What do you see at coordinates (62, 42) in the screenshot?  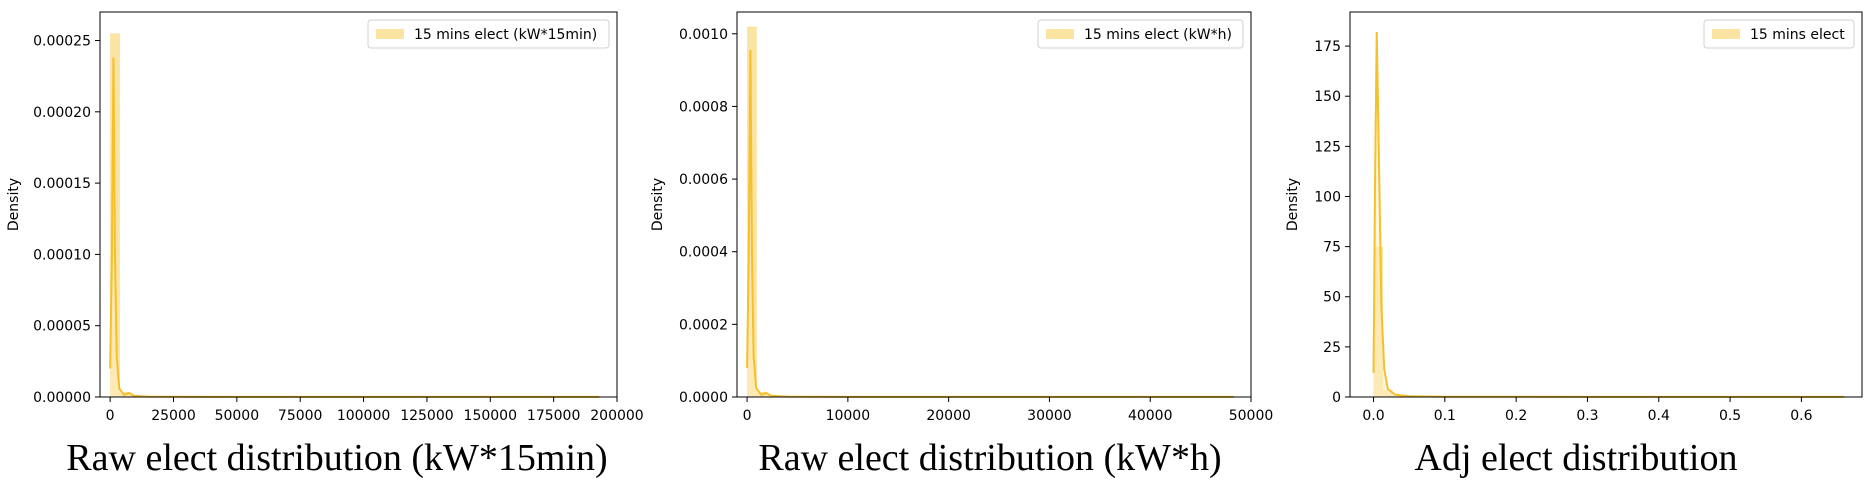 I see `y-tick-label-1-6: 0.00025` at bounding box center [62, 42].